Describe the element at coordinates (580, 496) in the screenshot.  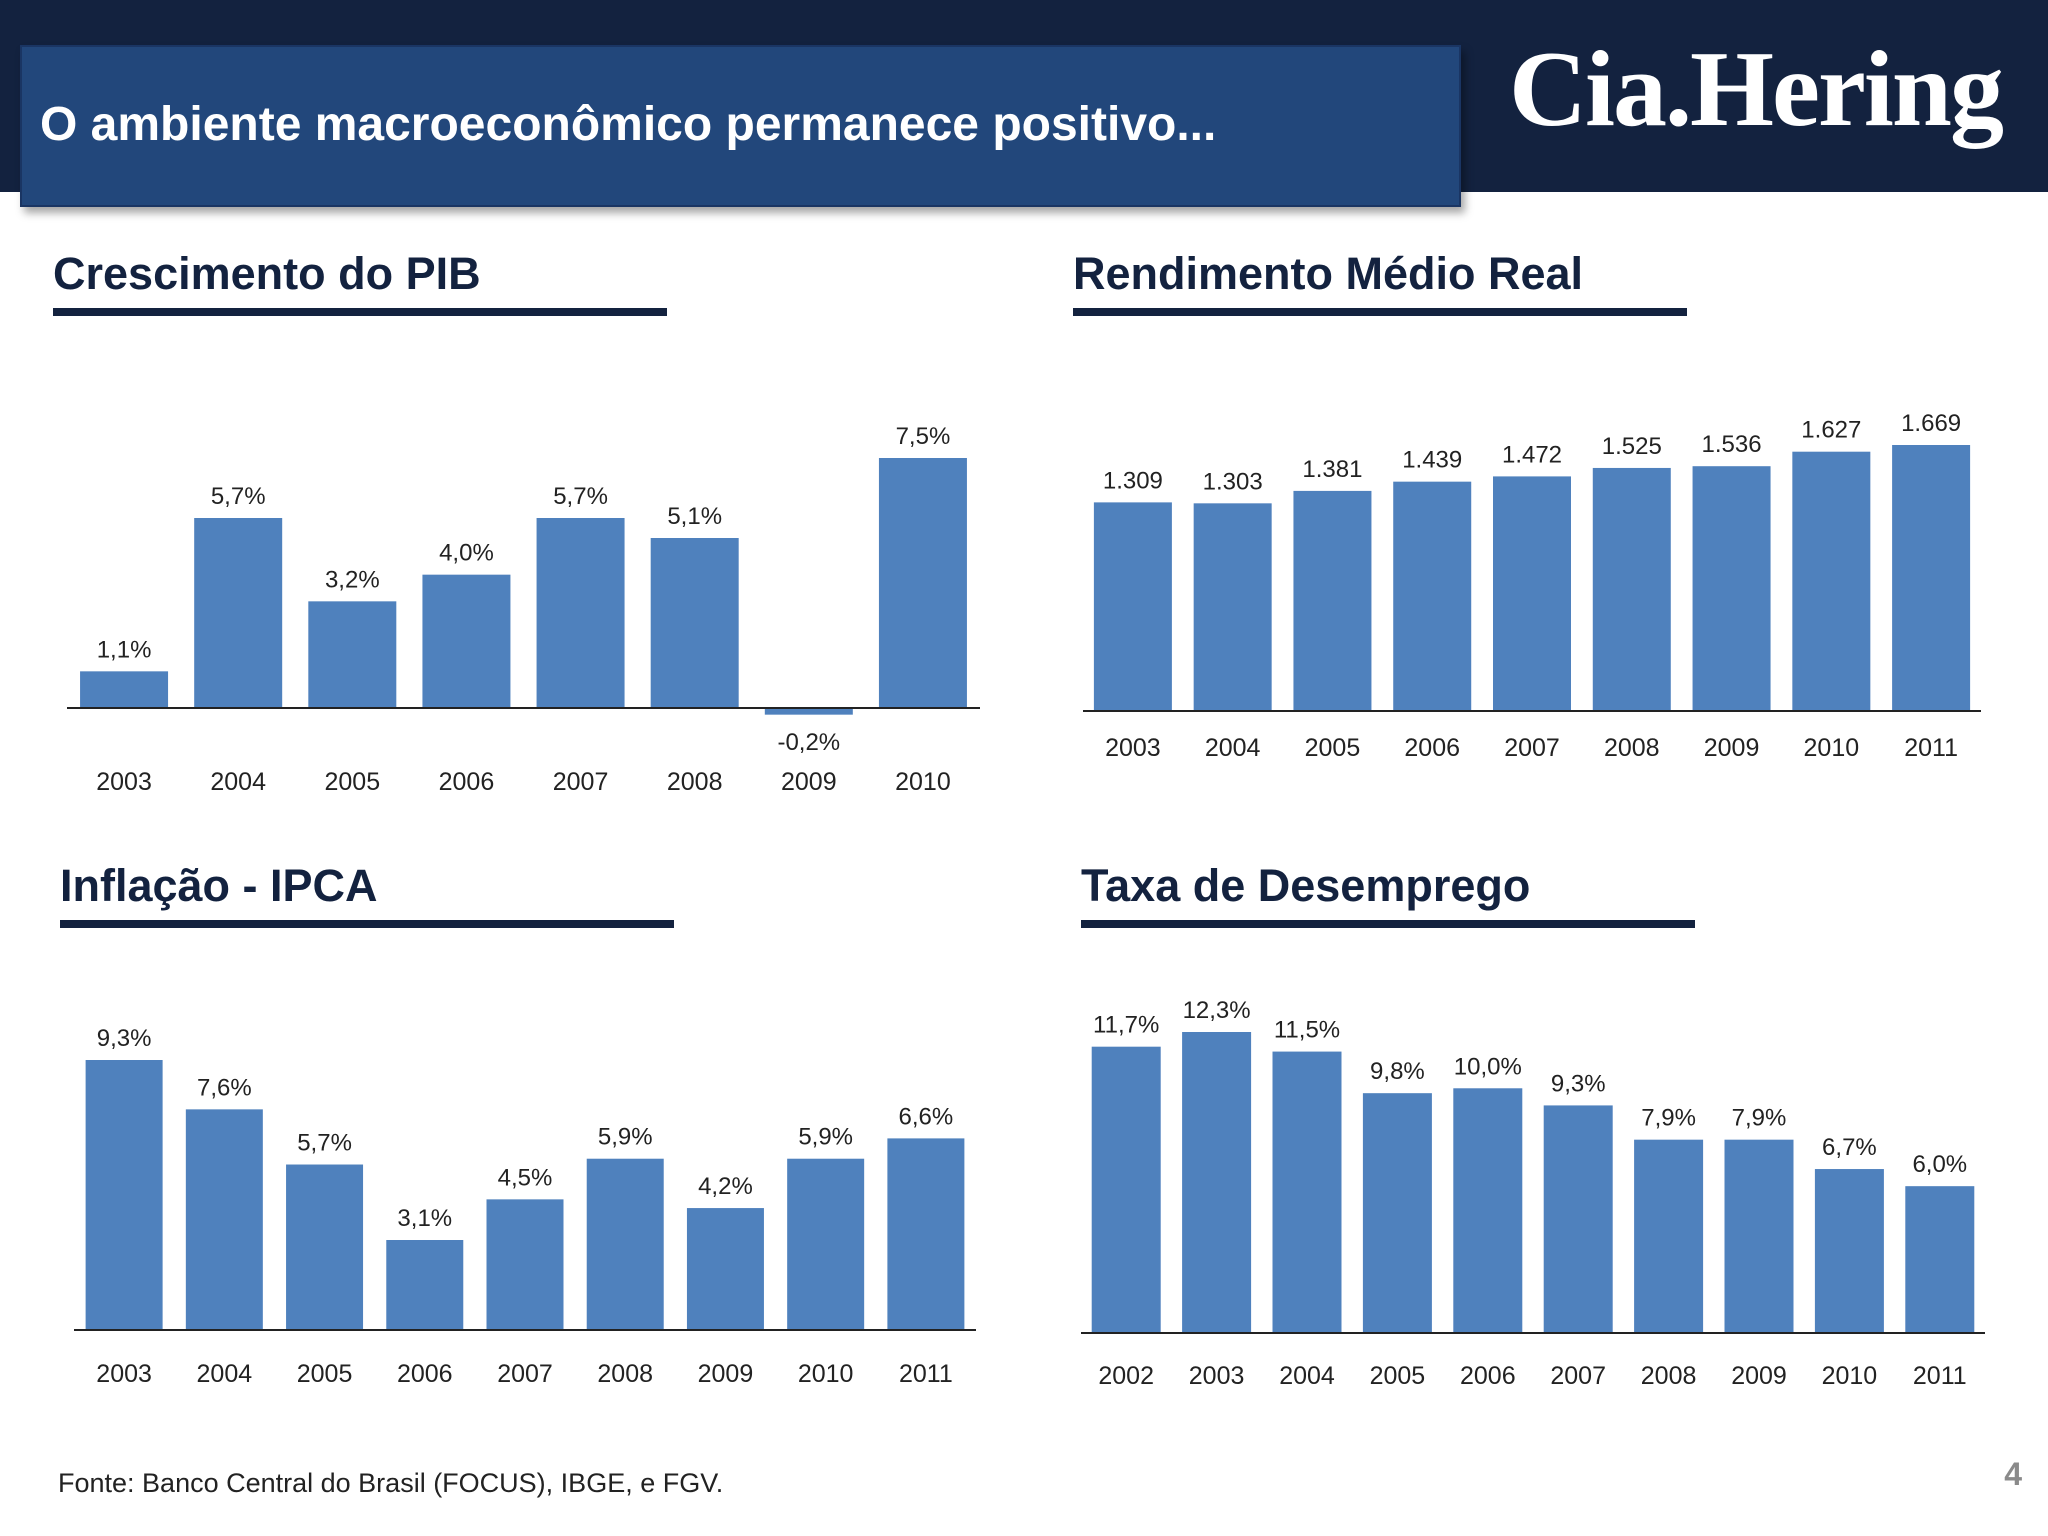
I see `data-label-2007: 5,7%` at that location.